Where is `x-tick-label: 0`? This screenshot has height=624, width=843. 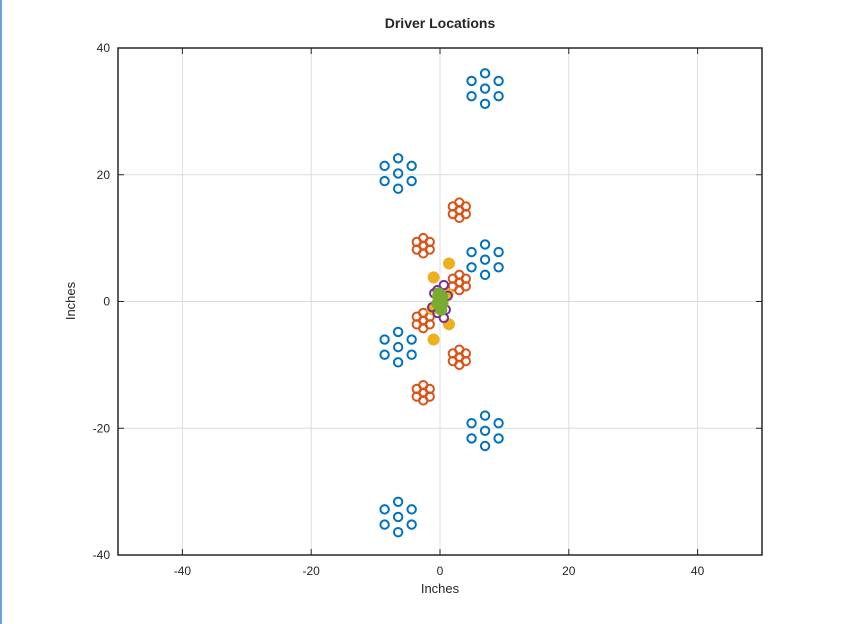 x-tick-label: 0 is located at coordinates (440, 571).